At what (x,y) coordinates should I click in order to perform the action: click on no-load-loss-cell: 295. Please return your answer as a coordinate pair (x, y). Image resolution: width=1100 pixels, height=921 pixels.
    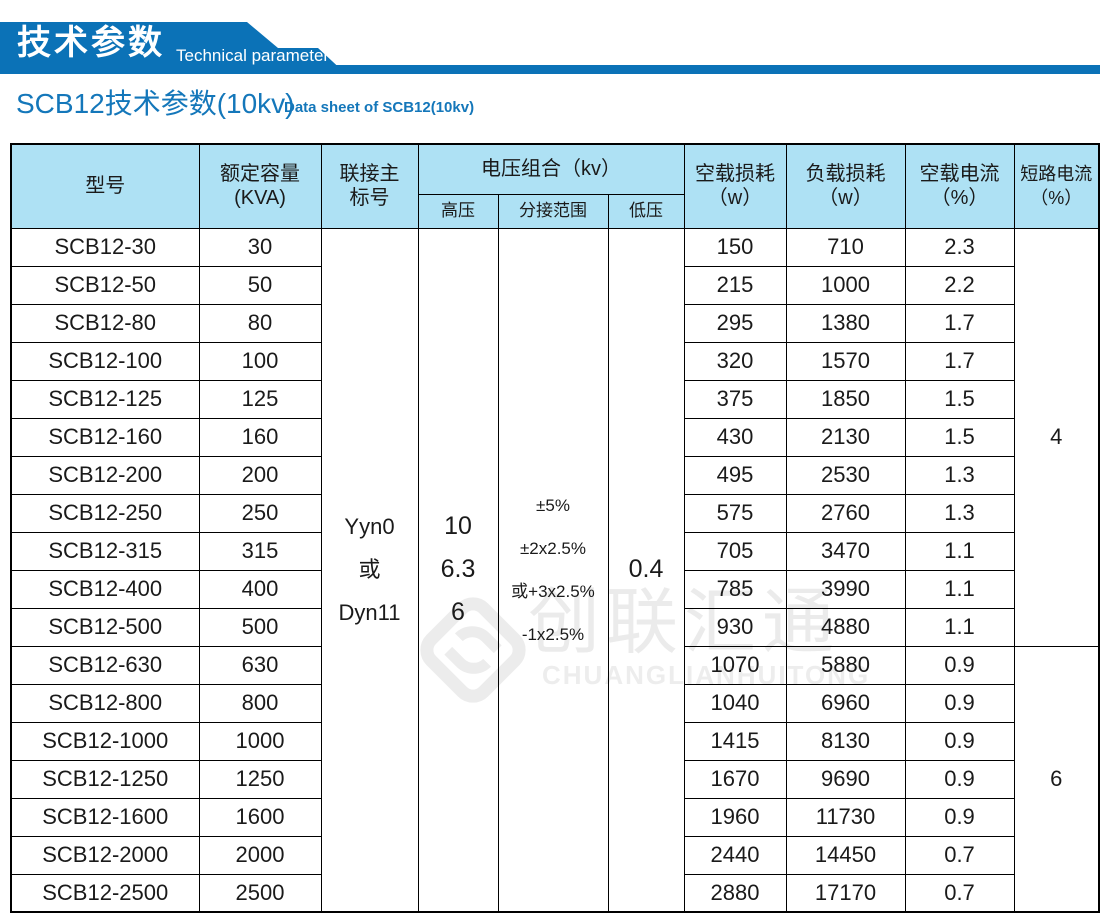
    Looking at the image, I should click on (735, 323).